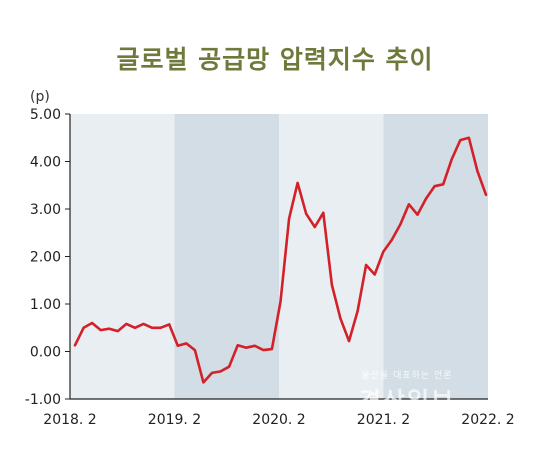 This screenshot has width=550, height=455. Describe the element at coordinates (383, 420) in the screenshot. I see `x-tick-label: 2021. 2` at that location.